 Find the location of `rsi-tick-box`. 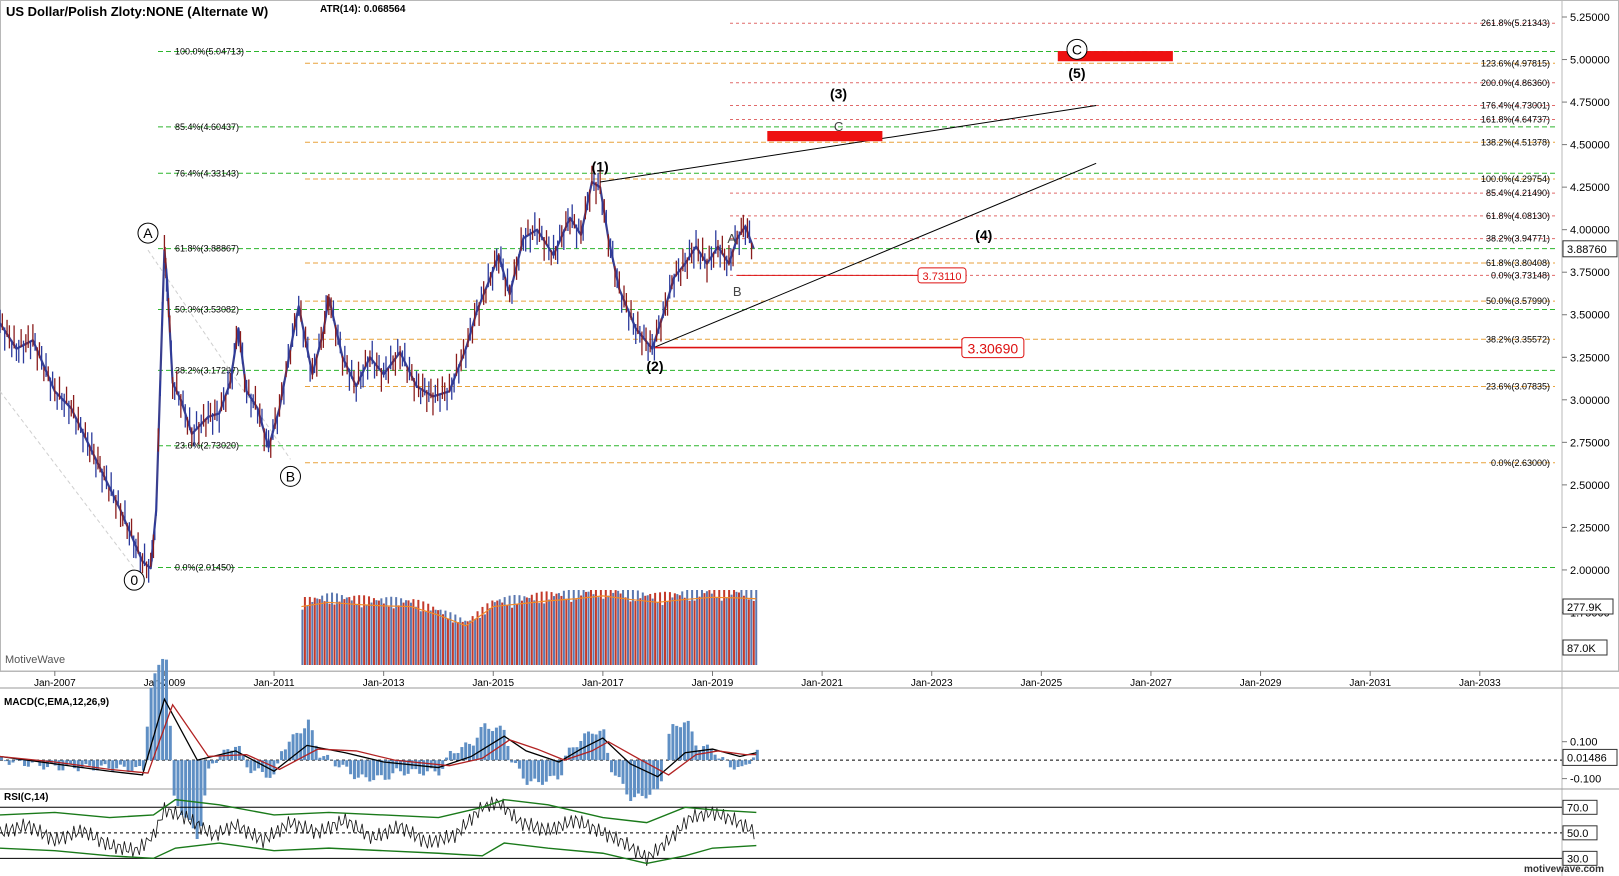

rsi-tick-box is located at coordinates (1580, 807).